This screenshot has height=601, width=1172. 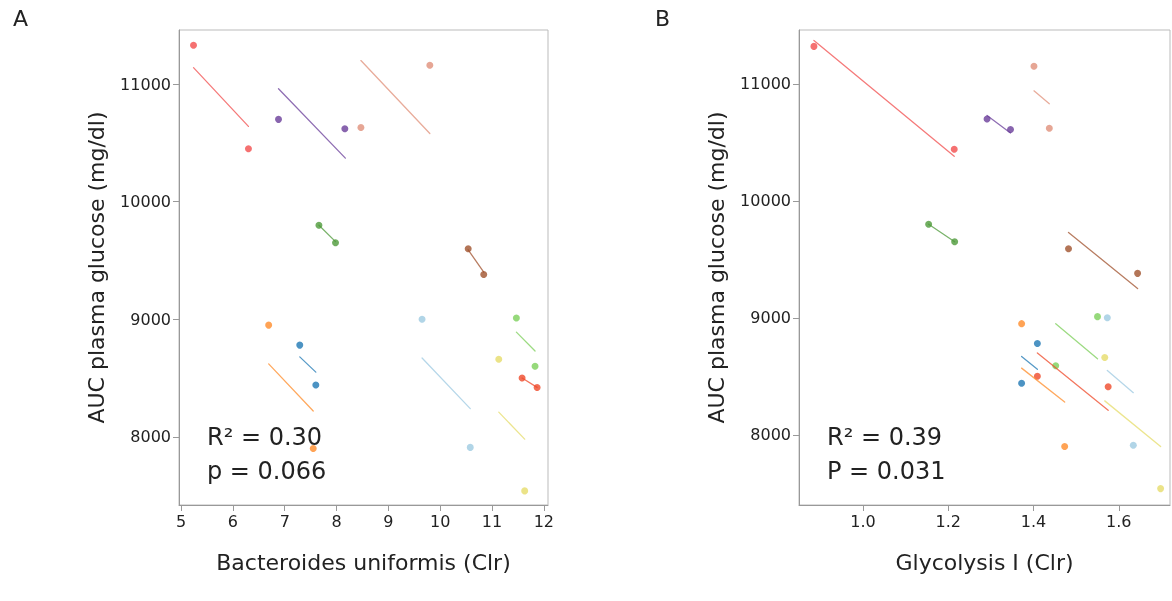 I want to click on x-tick-label: 12, so click(x=544, y=521).